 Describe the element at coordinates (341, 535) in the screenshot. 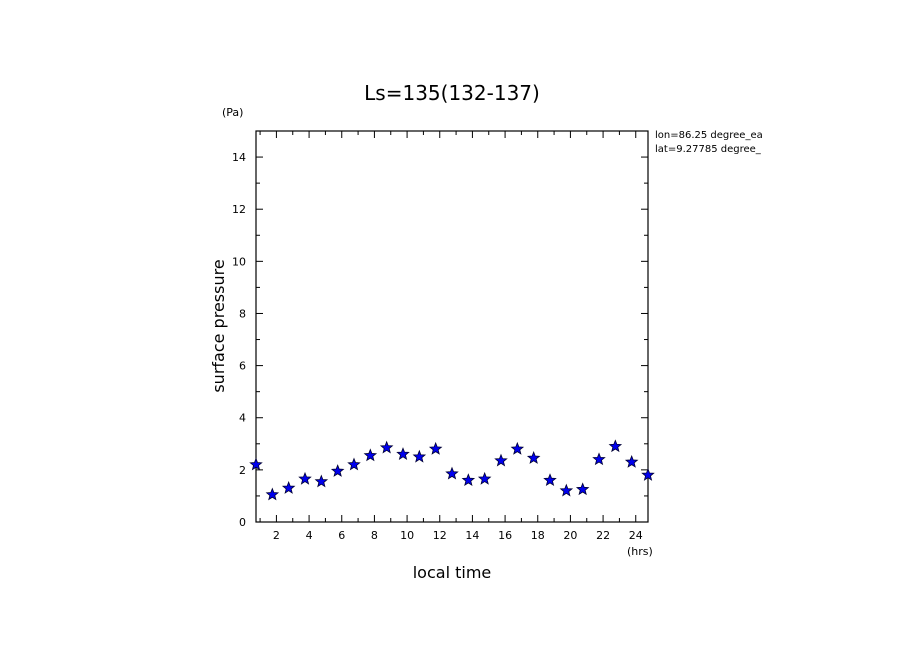

I see `x-tick-label: 6` at that location.